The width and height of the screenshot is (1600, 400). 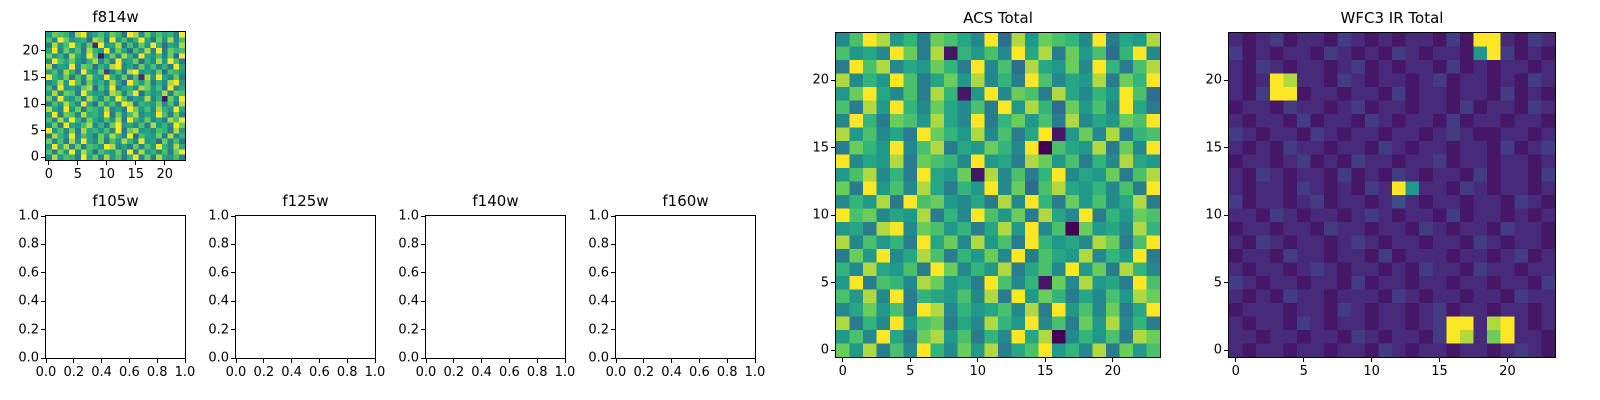 What do you see at coordinates (115, 200) in the screenshot?
I see `plot-title: f105w` at bounding box center [115, 200].